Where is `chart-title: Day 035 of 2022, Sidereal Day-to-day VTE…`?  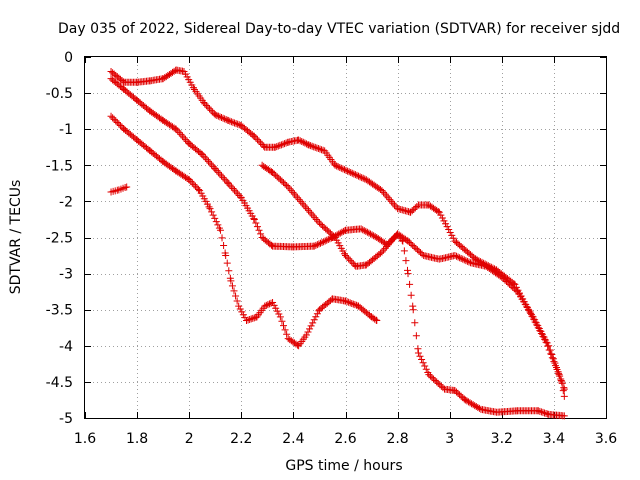
chart-title: Day 035 of 2022, Sidereal Day-to-day VTE… is located at coordinates (339, 29).